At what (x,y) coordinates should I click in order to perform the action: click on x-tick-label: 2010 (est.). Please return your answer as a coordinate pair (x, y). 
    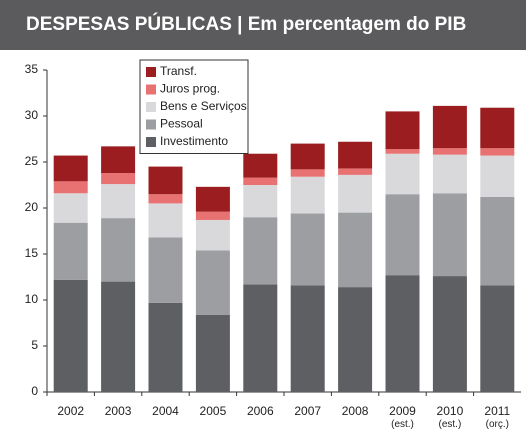
    Looking at the image, I should click on (450, 416).